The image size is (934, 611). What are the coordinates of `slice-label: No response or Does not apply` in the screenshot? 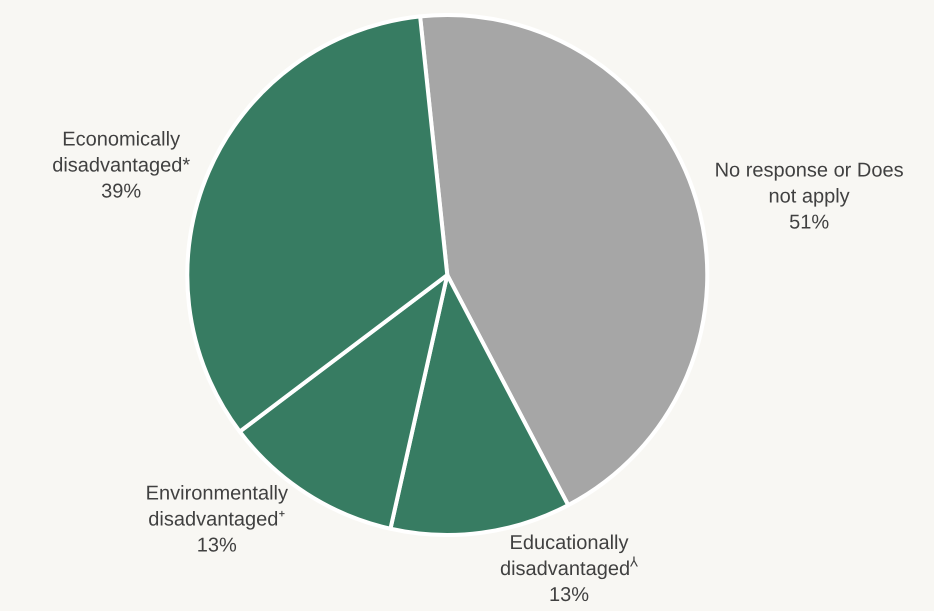 It's located at (809, 183).